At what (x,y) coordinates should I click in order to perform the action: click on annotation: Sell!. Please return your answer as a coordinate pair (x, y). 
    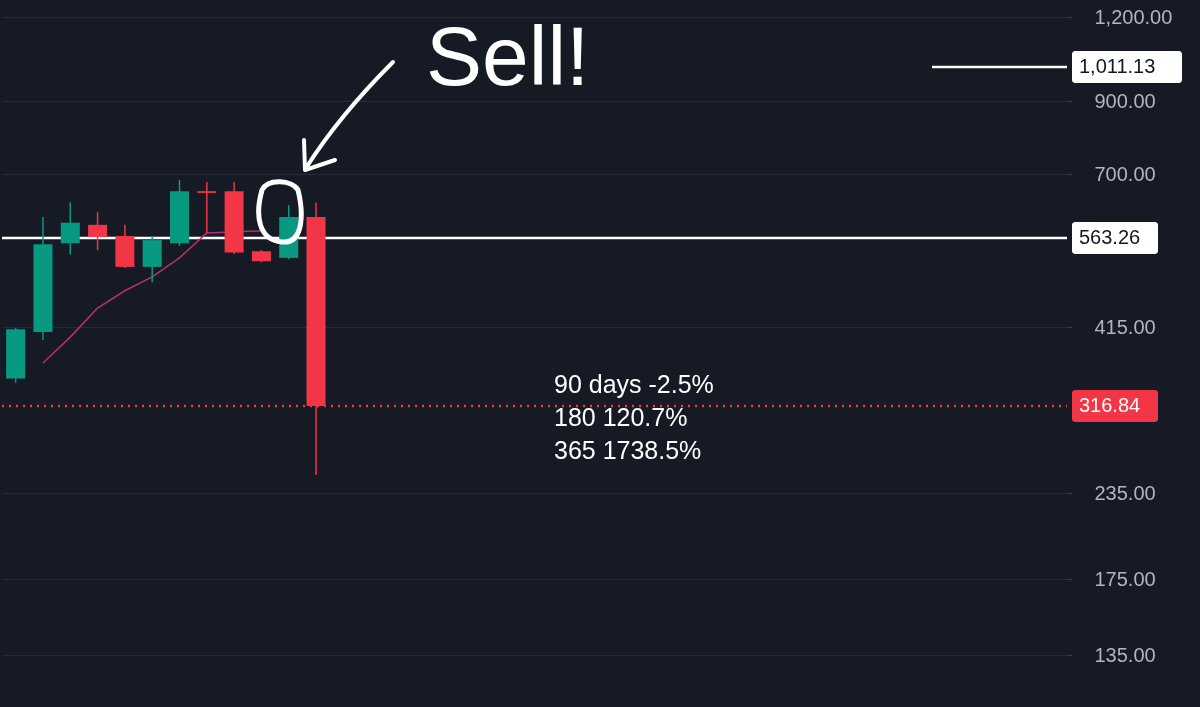
    Looking at the image, I should click on (508, 56).